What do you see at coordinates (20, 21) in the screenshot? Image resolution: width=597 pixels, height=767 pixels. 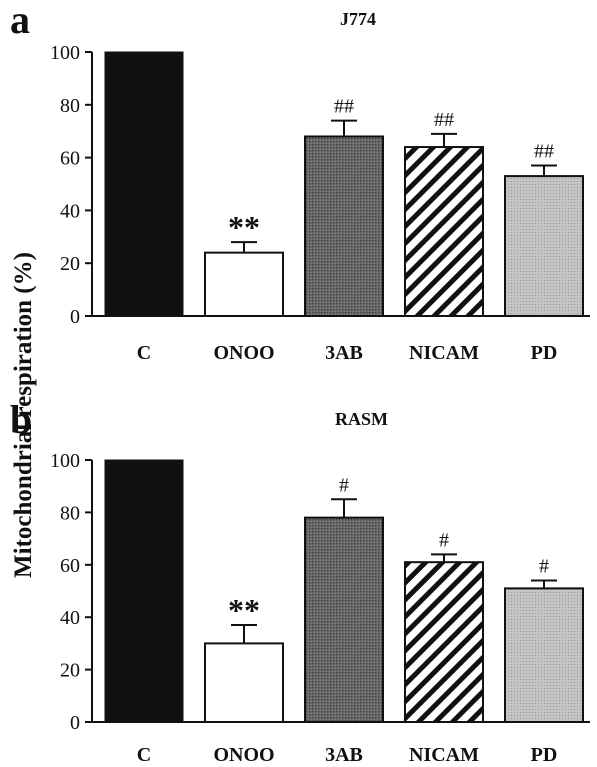 I see `panel-a-letter: a` at bounding box center [20, 21].